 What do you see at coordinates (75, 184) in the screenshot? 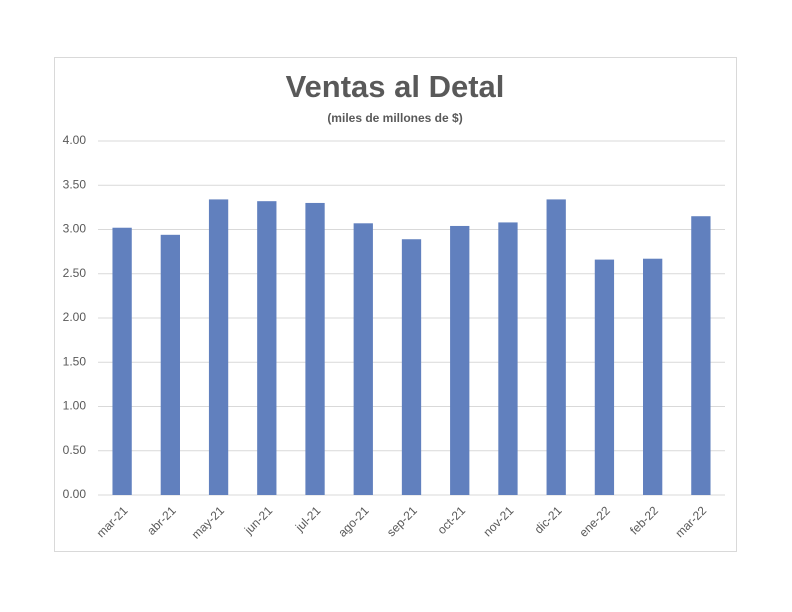
I see `y-tick-label: 3.50` at bounding box center [75, 184].